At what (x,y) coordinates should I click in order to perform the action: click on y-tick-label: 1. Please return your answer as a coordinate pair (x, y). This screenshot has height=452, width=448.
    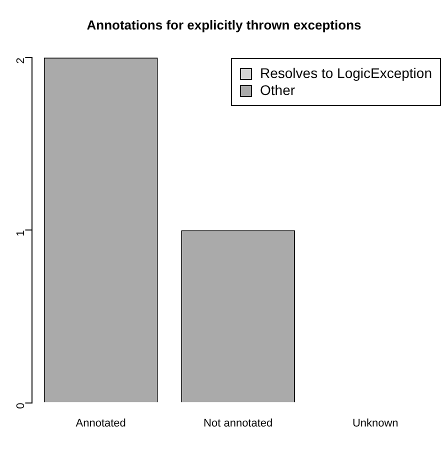
    Looking at the image, I should click on (21, 233).